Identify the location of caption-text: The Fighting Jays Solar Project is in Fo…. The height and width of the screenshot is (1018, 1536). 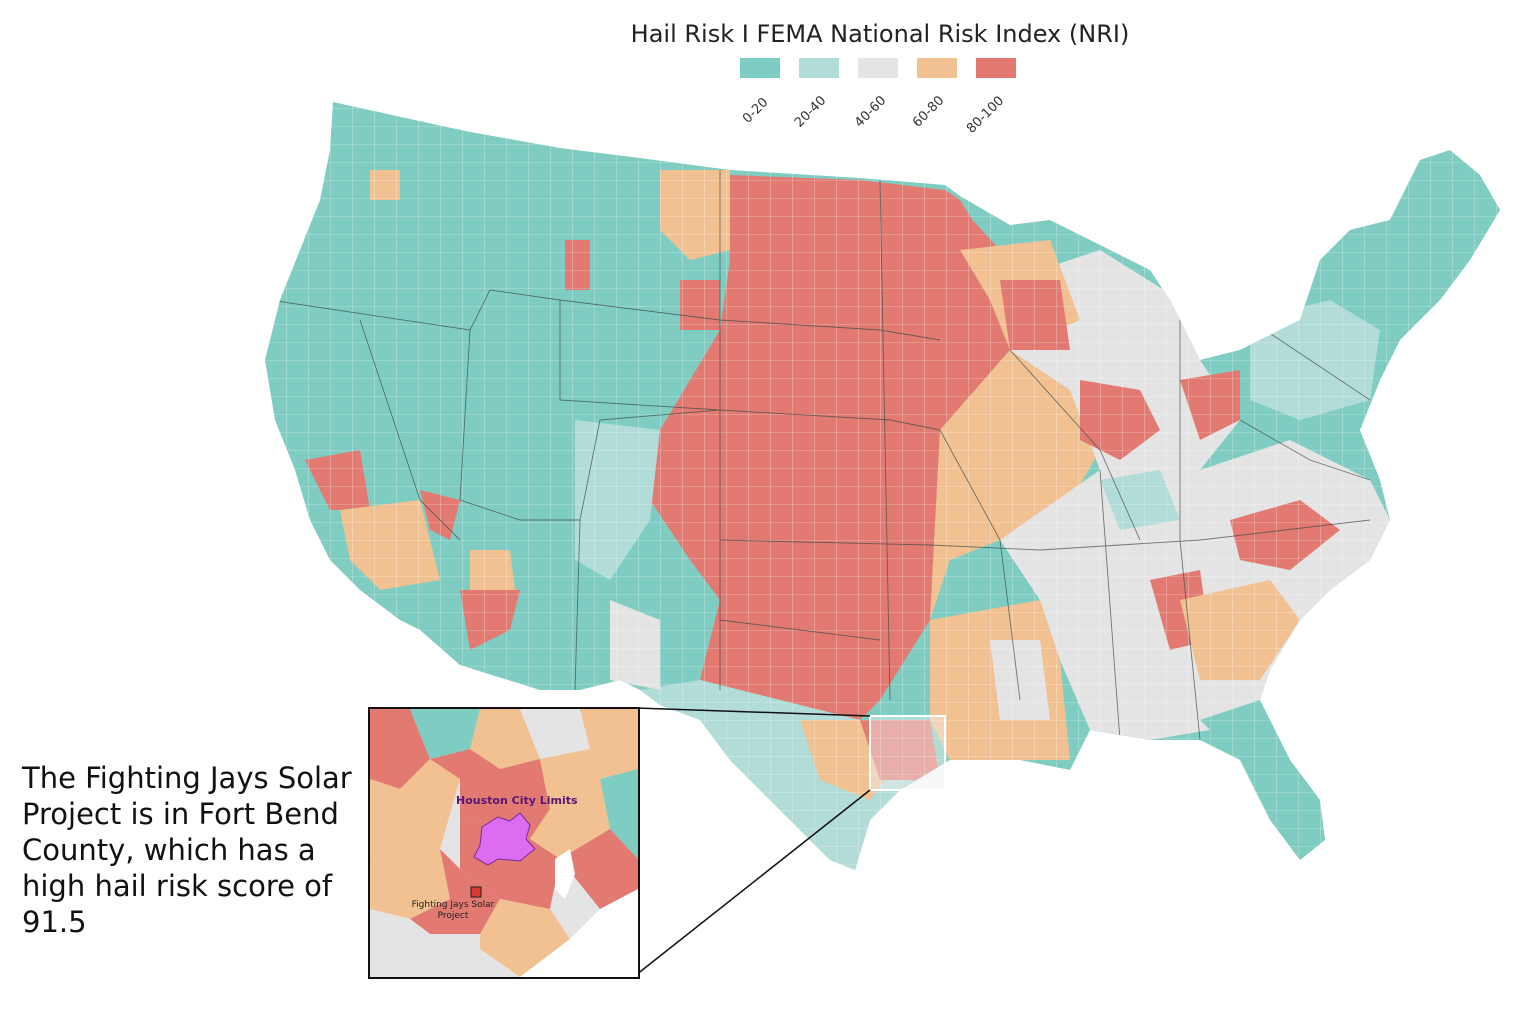
(187, 850).